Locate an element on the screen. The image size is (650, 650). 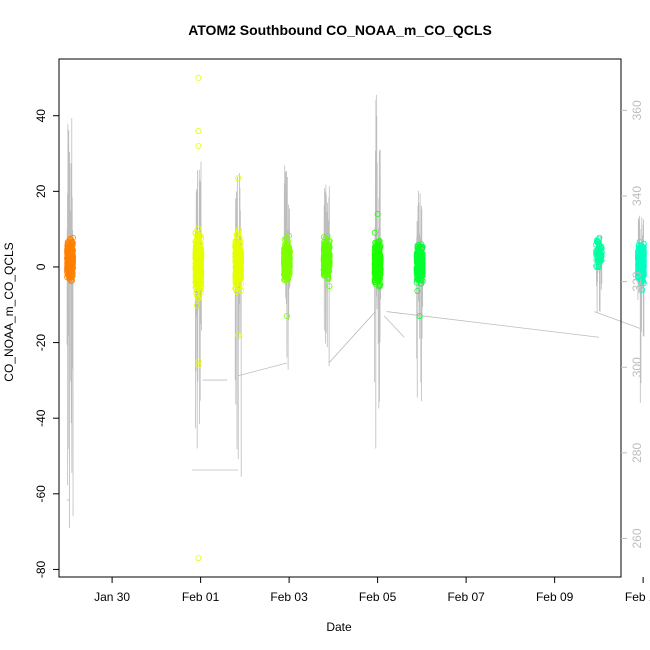
x-tick-label: Feb 03 is located at coordinates (289, 597).